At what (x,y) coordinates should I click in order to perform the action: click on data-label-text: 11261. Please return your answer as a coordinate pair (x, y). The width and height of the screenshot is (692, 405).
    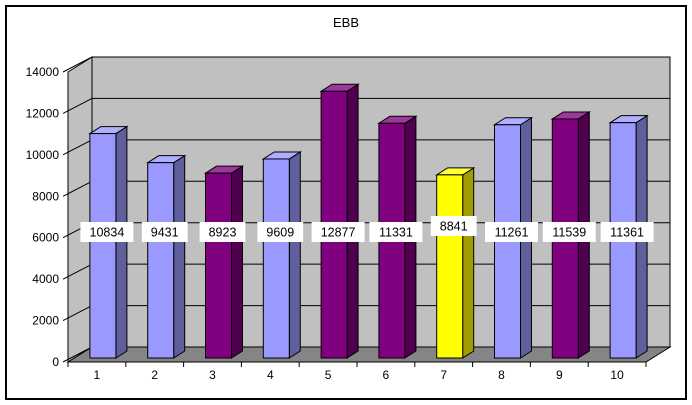
    Looking at the image, I should click on (512, 233).